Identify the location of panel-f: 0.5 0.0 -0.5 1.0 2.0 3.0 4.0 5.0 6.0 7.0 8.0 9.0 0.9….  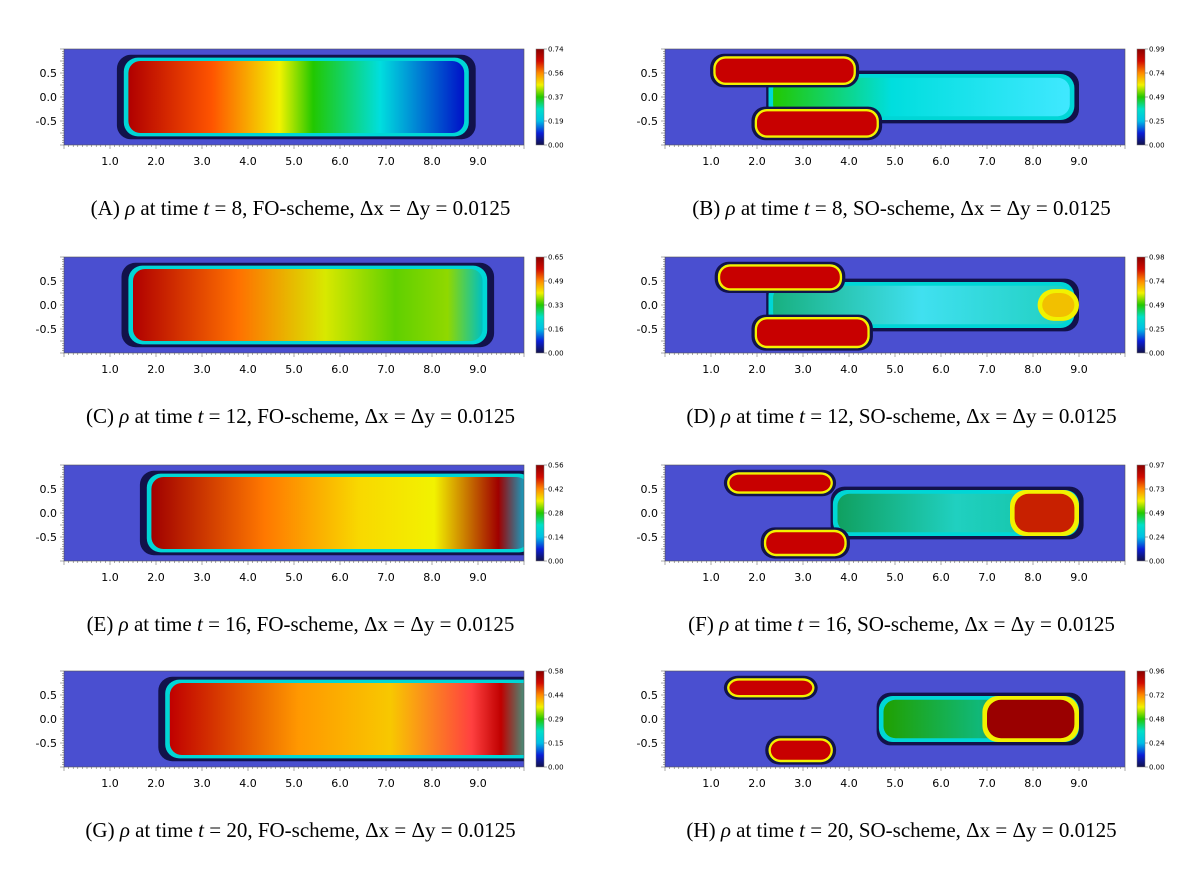
(901, 559).